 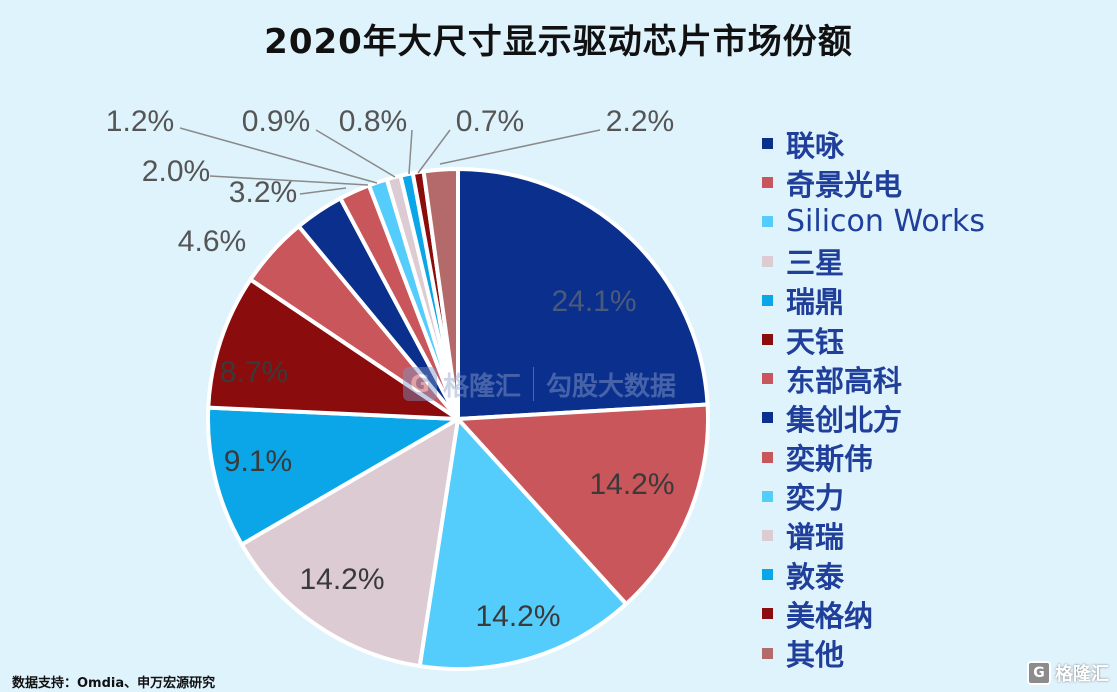 What do you see at coordinates (534, 384) in the screenshot?
I see `watermark-divider` at bounding box center [534, 384].